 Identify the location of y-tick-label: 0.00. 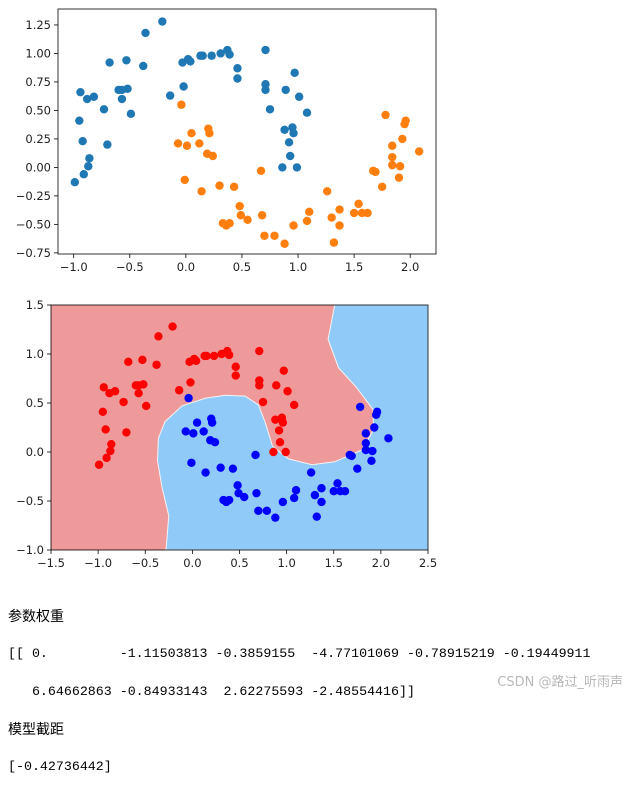
(38, 167).